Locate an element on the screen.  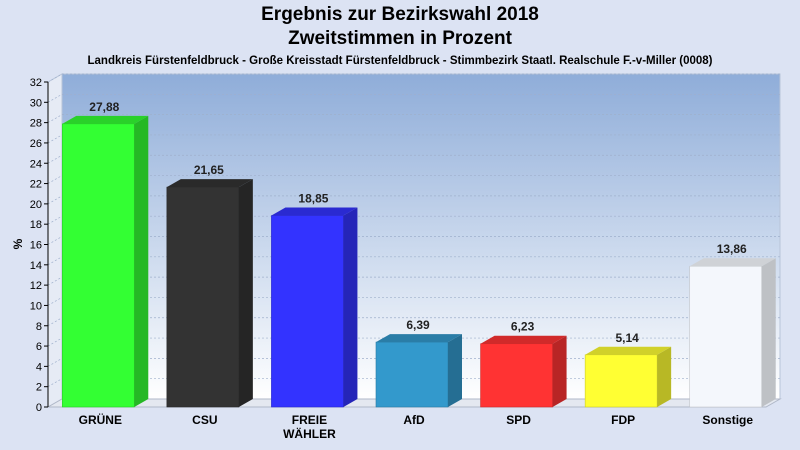
y-tick-label: 28 is located at coordinates (36, 124).